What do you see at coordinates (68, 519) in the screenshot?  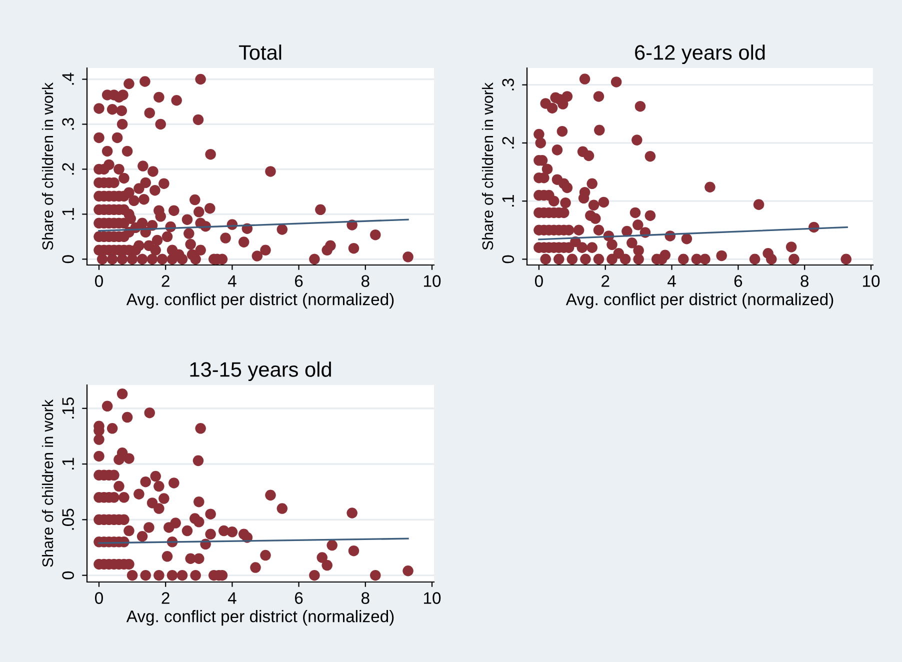 I see `y-tick-label: .05` at bounding box center [68, 519].